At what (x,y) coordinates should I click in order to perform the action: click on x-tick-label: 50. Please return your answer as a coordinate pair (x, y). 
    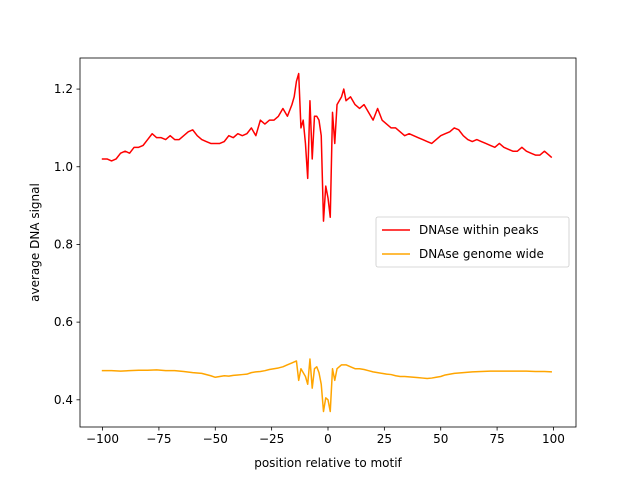
    Looking at the image, I should click on (440, 439).